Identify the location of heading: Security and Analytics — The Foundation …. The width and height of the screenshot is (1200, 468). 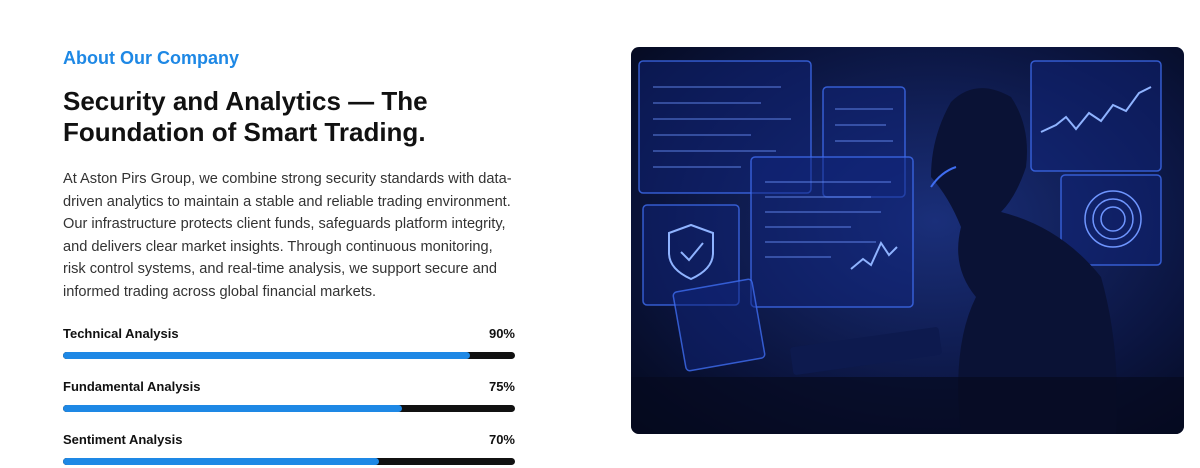
(245, 116).